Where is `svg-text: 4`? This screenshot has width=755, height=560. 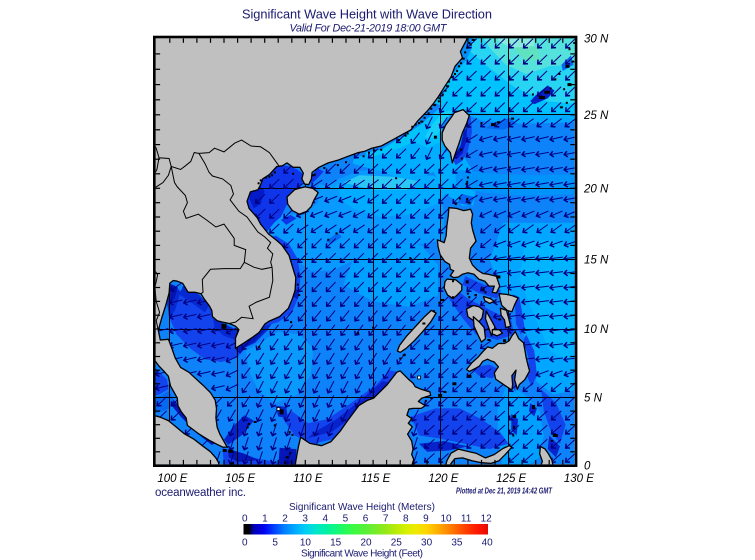 svg-text: 4 is located at coordinates (326, 519).